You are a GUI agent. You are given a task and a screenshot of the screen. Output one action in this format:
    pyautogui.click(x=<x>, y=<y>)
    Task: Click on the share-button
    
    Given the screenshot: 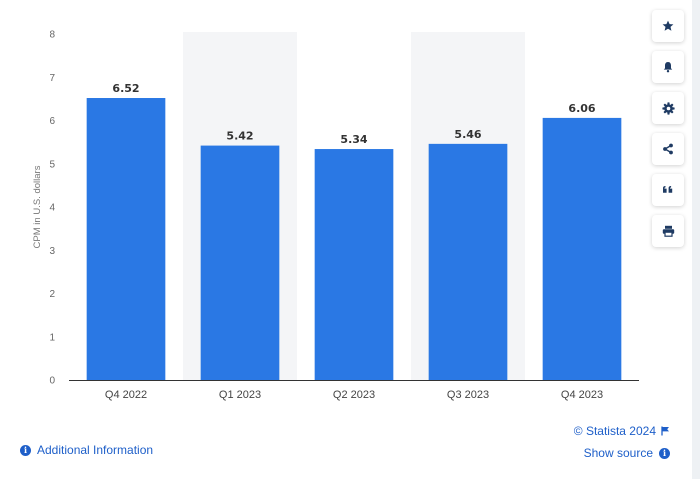 What is the action you would take?
    pyautogui.click(x=668, y=149)
    